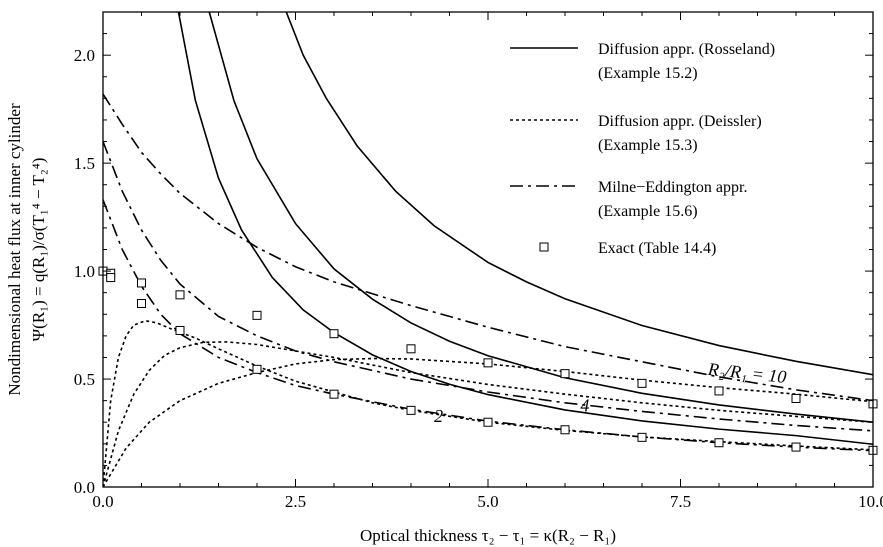 Image resolution: width=883 pixels, height=547 pixels. I want to click on y-axis-label-line2: Ψ(R₁) = q(R₁)/σ(T₁⁴ − T₂⁴), so click(38, 250).